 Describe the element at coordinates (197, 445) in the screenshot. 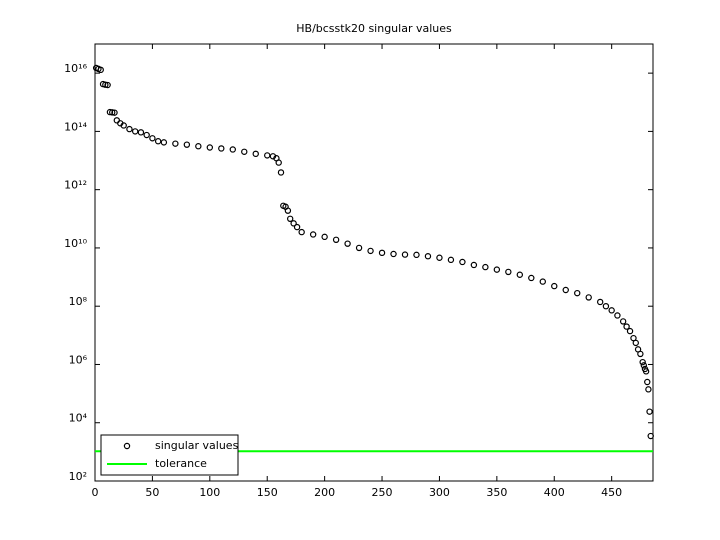

I see `legend-label: singular values` at that location.